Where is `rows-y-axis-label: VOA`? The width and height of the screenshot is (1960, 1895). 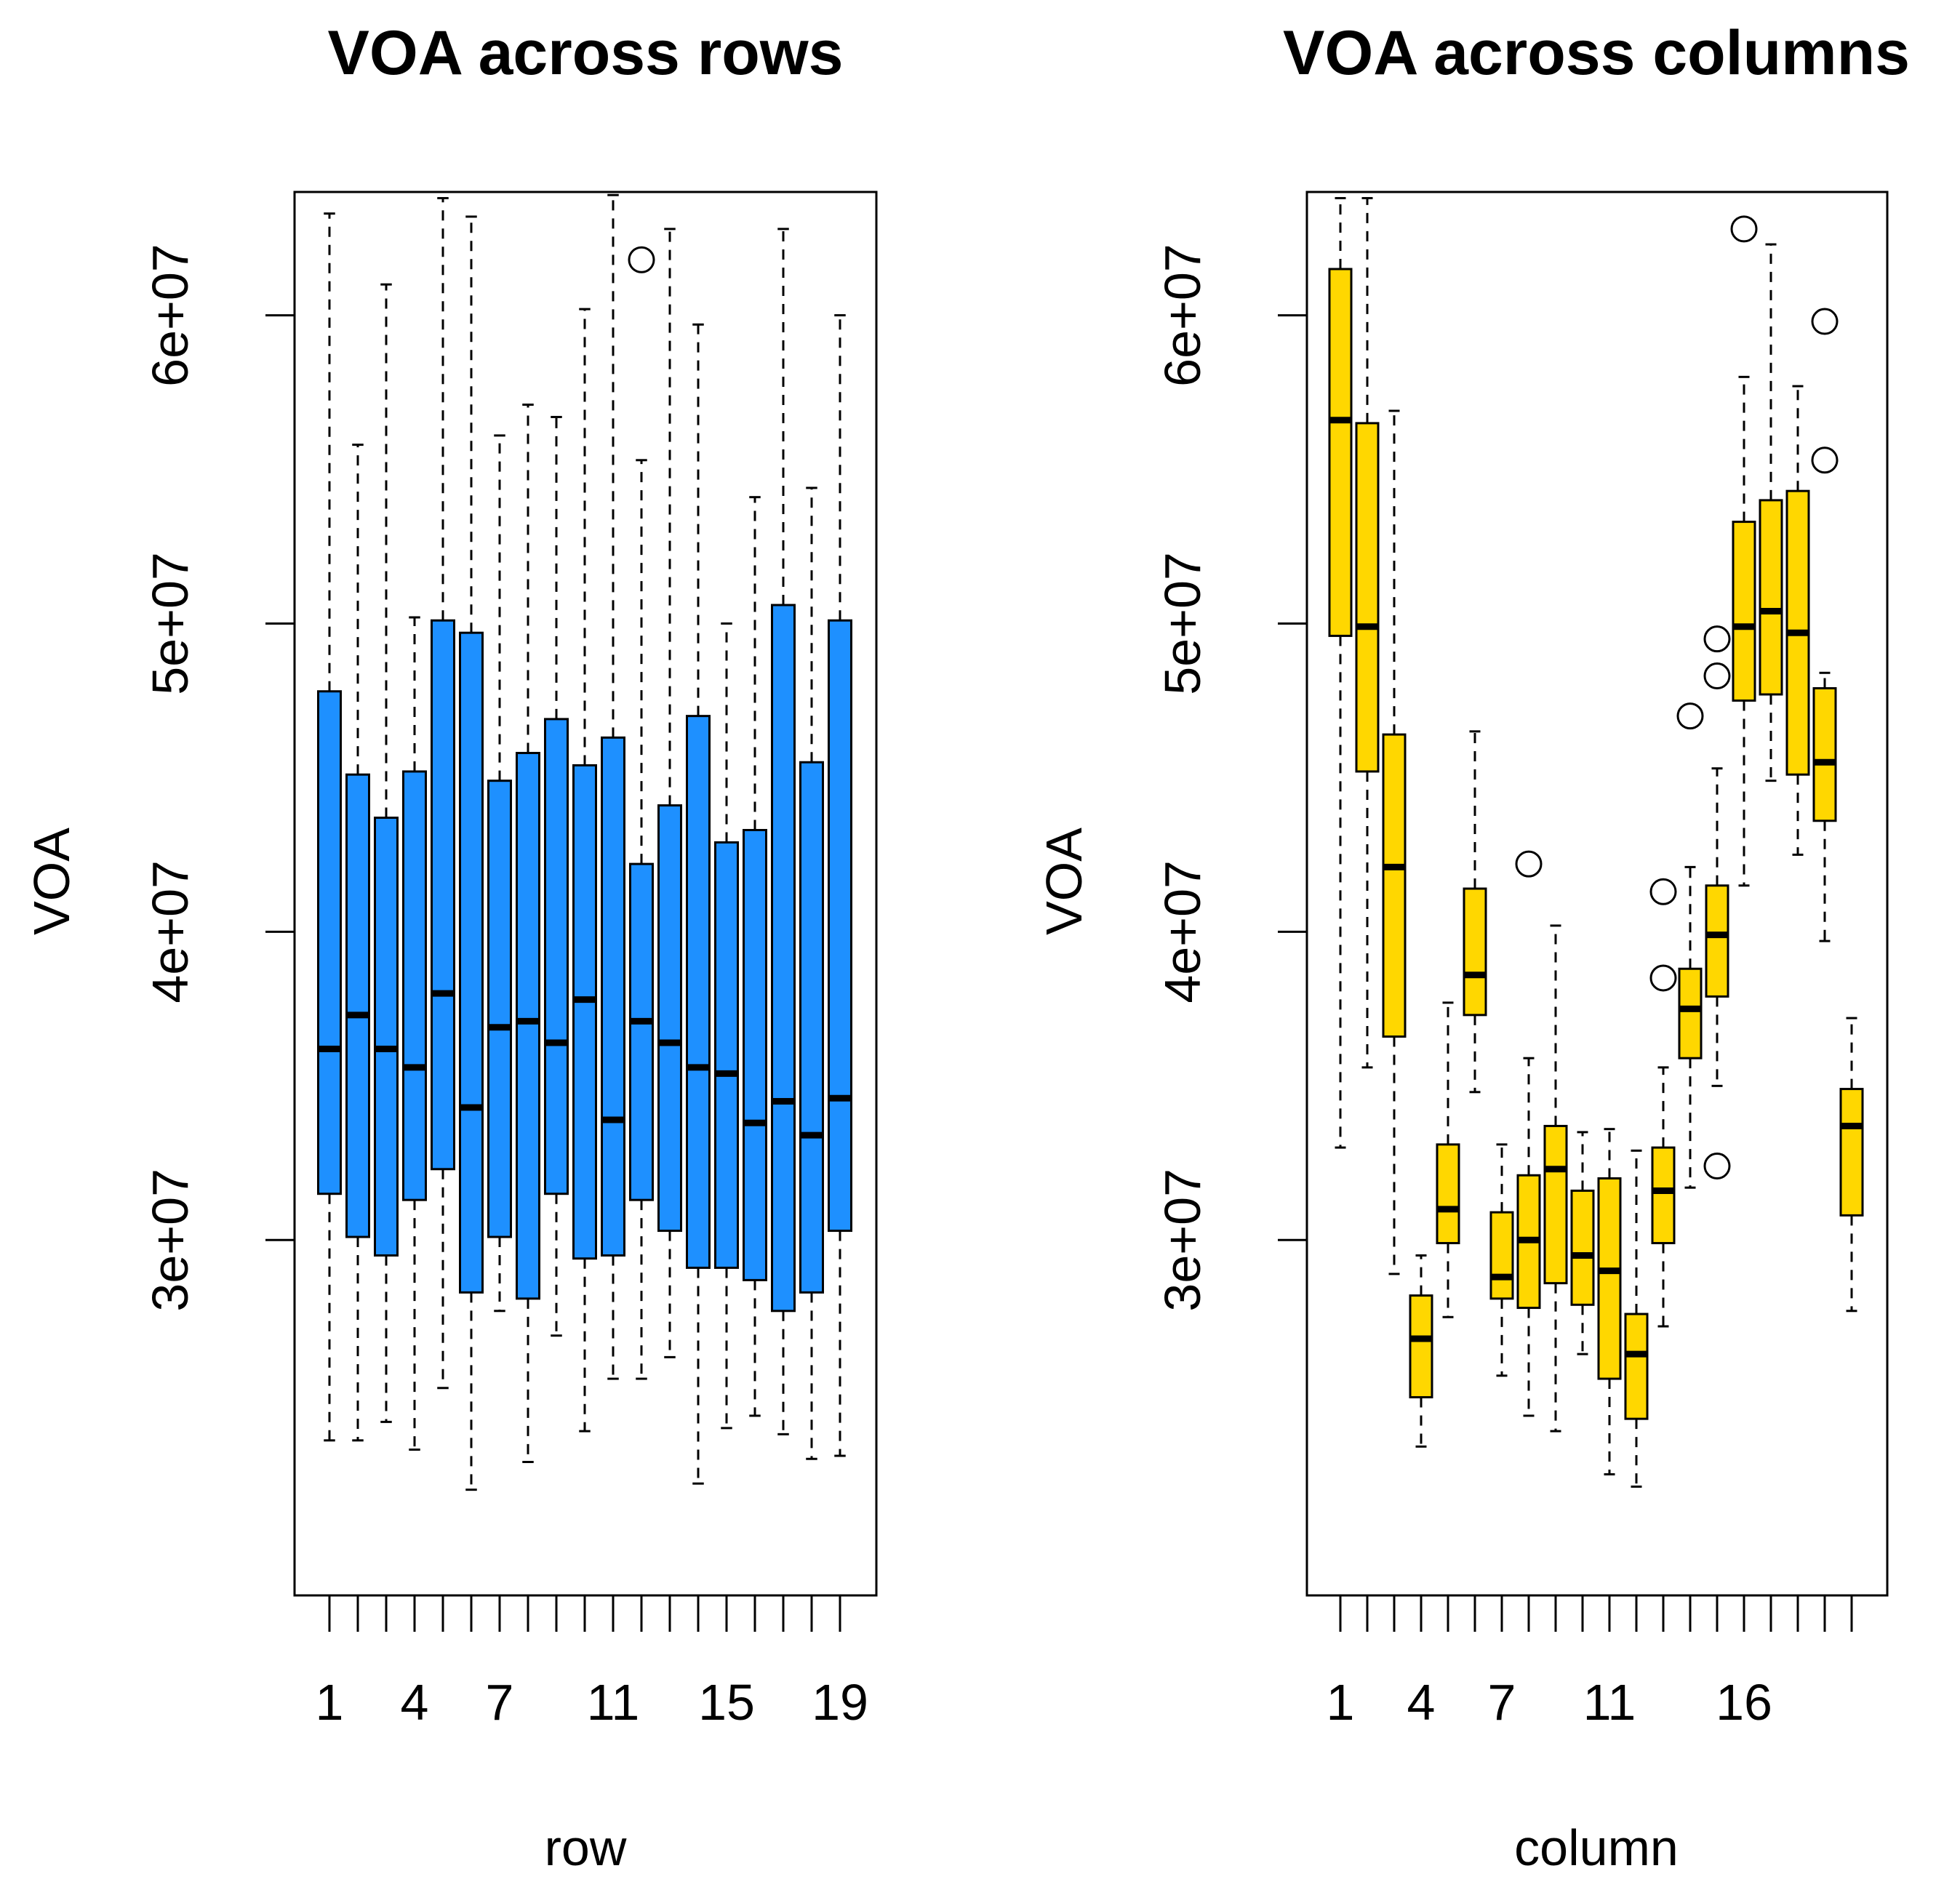
rows-y-axis-label: VOA is located at coordinates (51, 881).